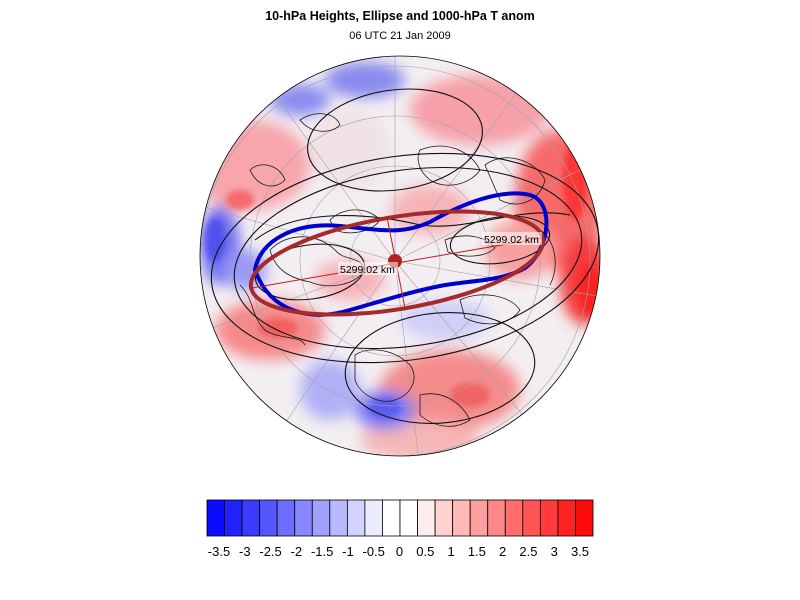  What do you see at coordinates (270, 551) in the screenshot?
I see `colorbar-tick-label: -2.5` at bounding box center [270, 551].